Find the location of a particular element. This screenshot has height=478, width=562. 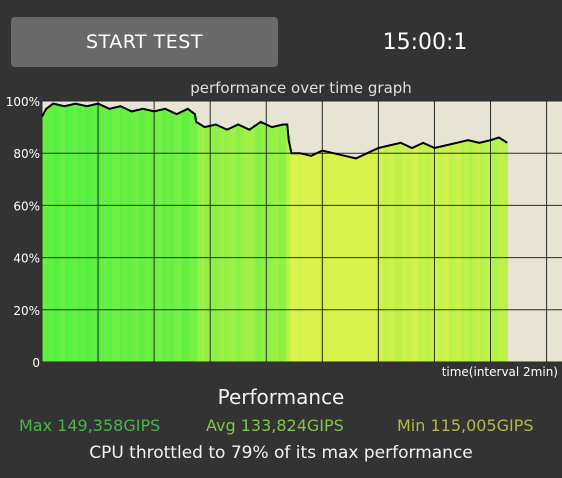

performance-line is located at coordinates (274, 131).